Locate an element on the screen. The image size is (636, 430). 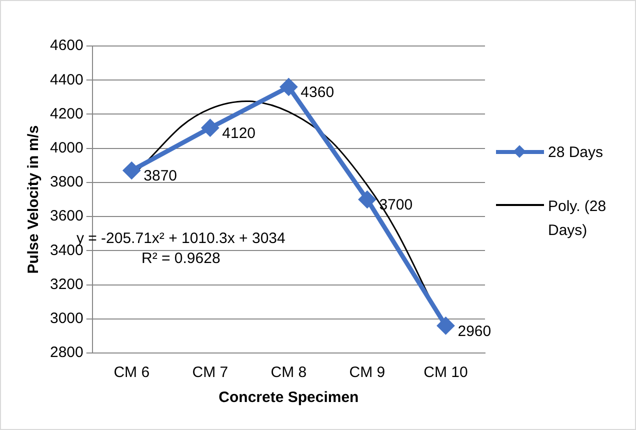
y-tick-label: 3800 is located at coordinates (67, 182).